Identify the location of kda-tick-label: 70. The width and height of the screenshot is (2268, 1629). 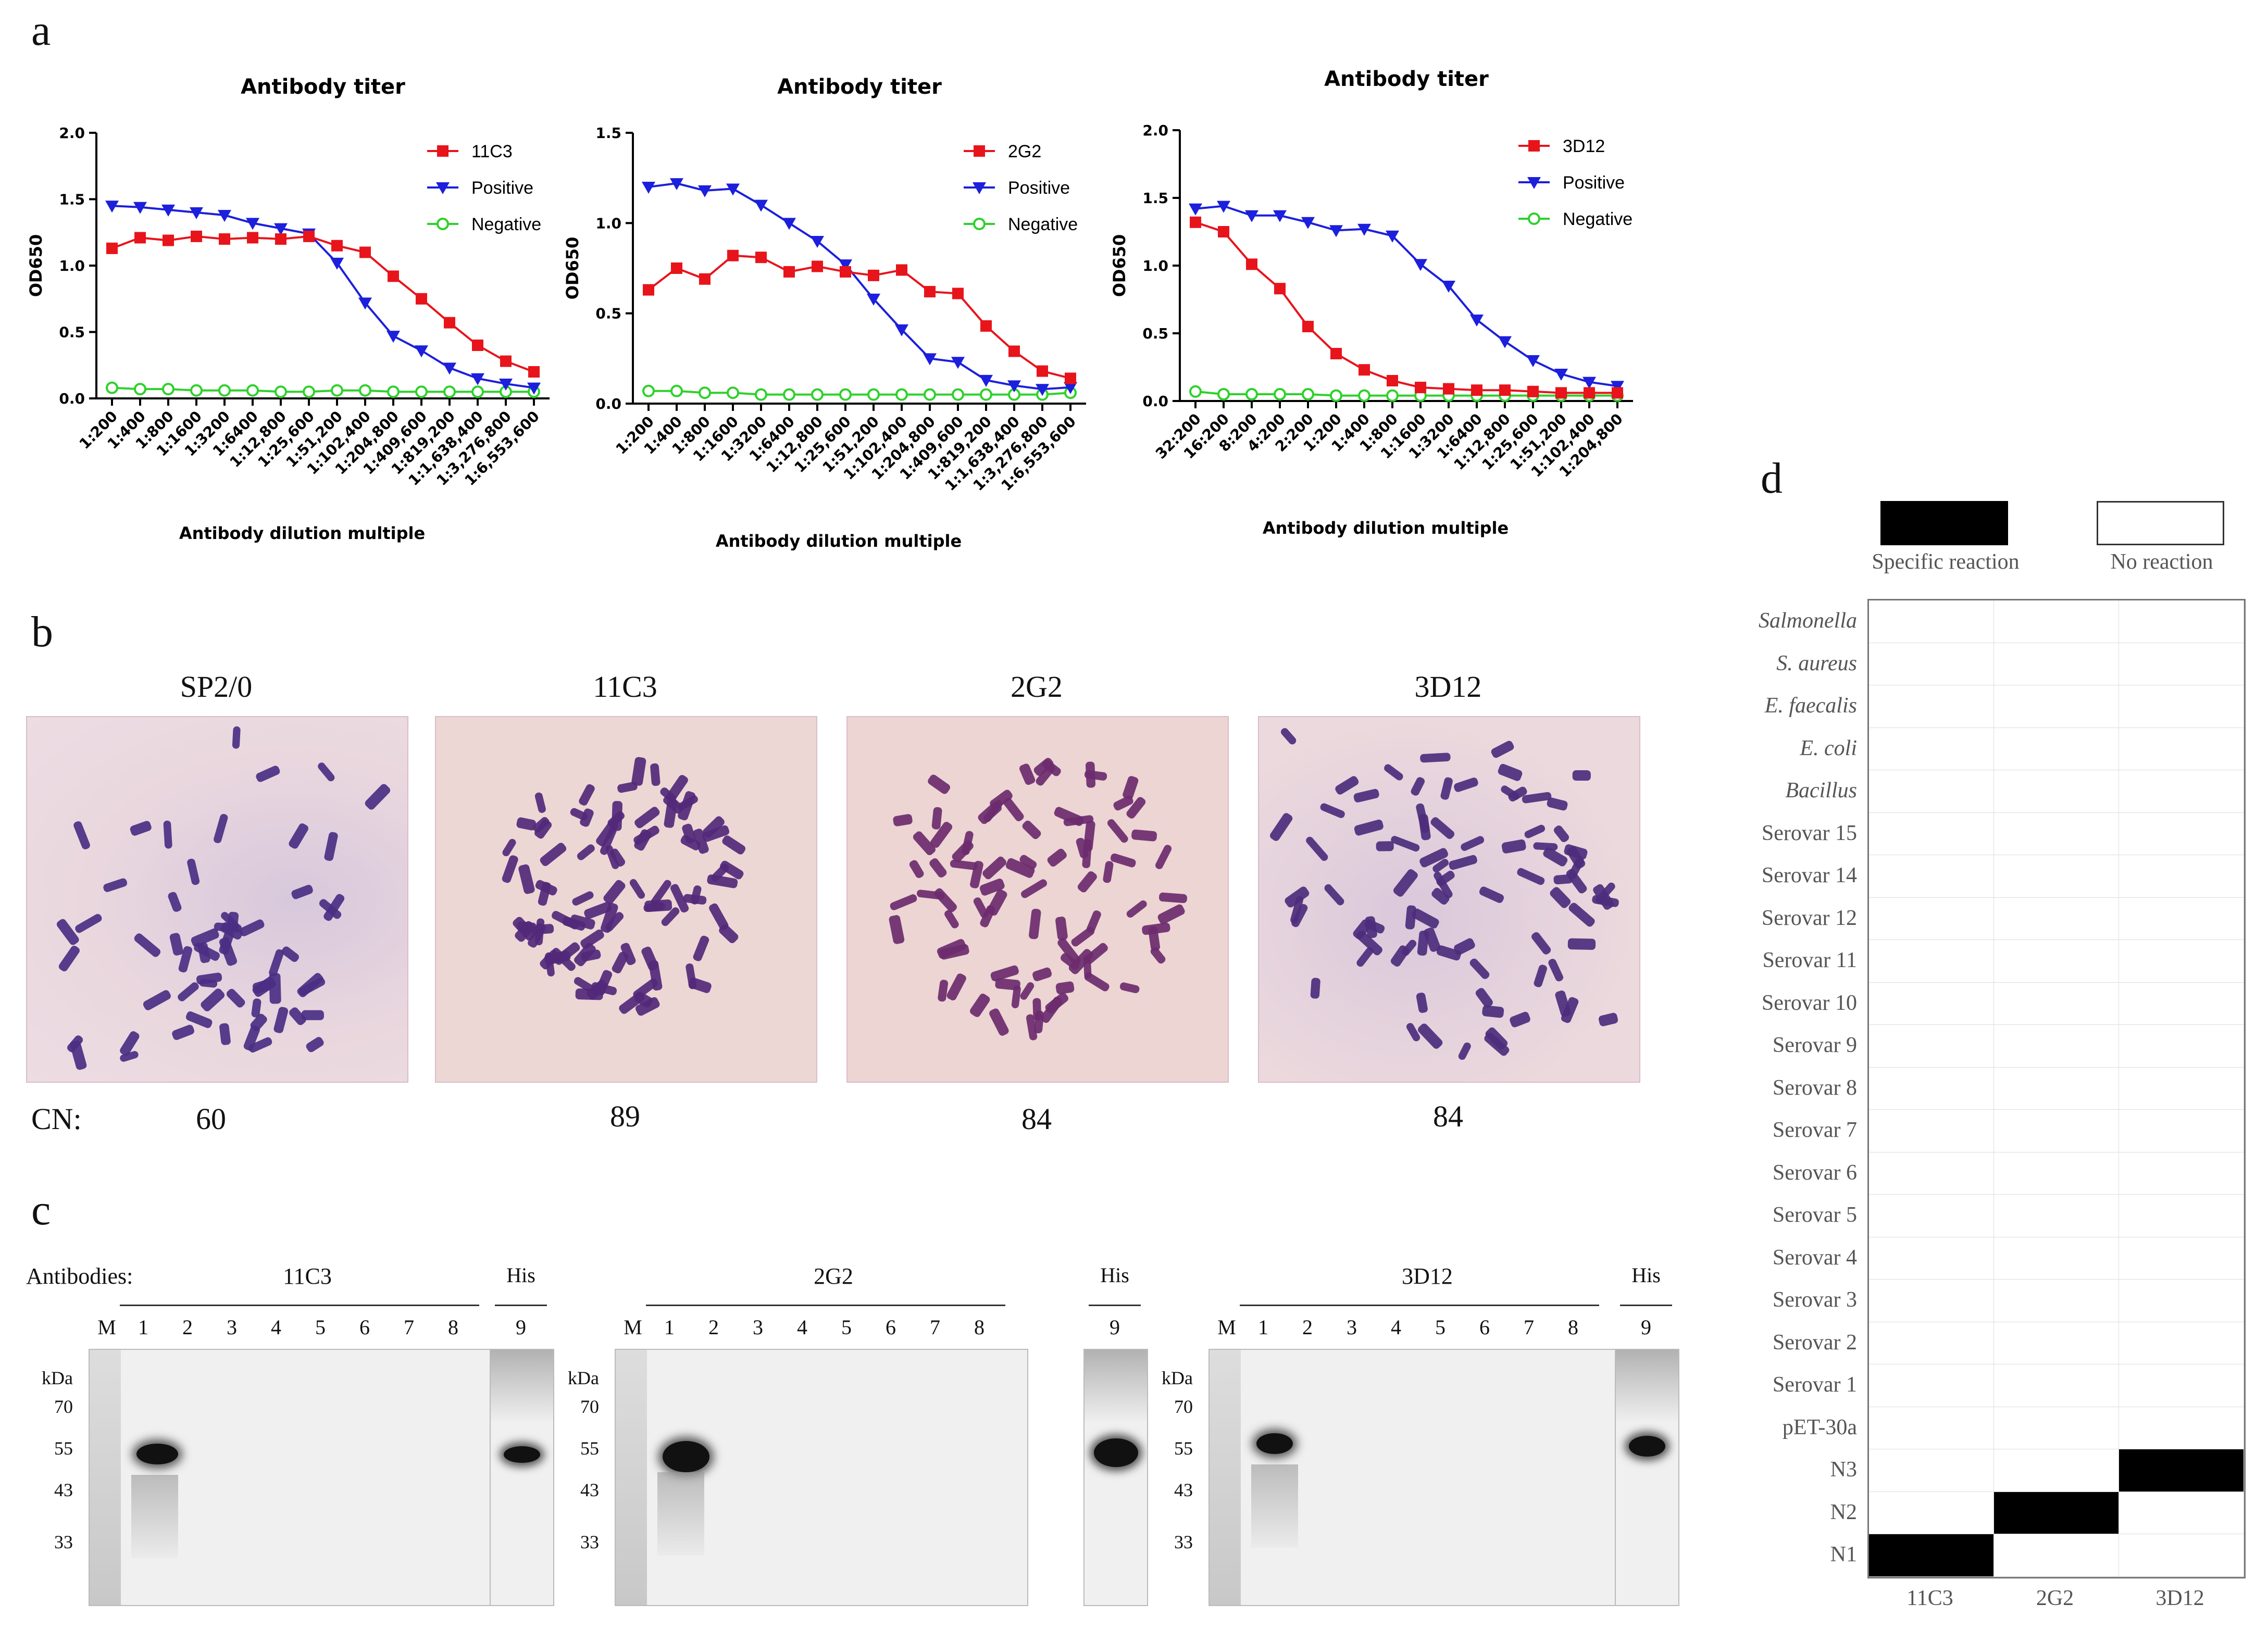
(1183, 1406).